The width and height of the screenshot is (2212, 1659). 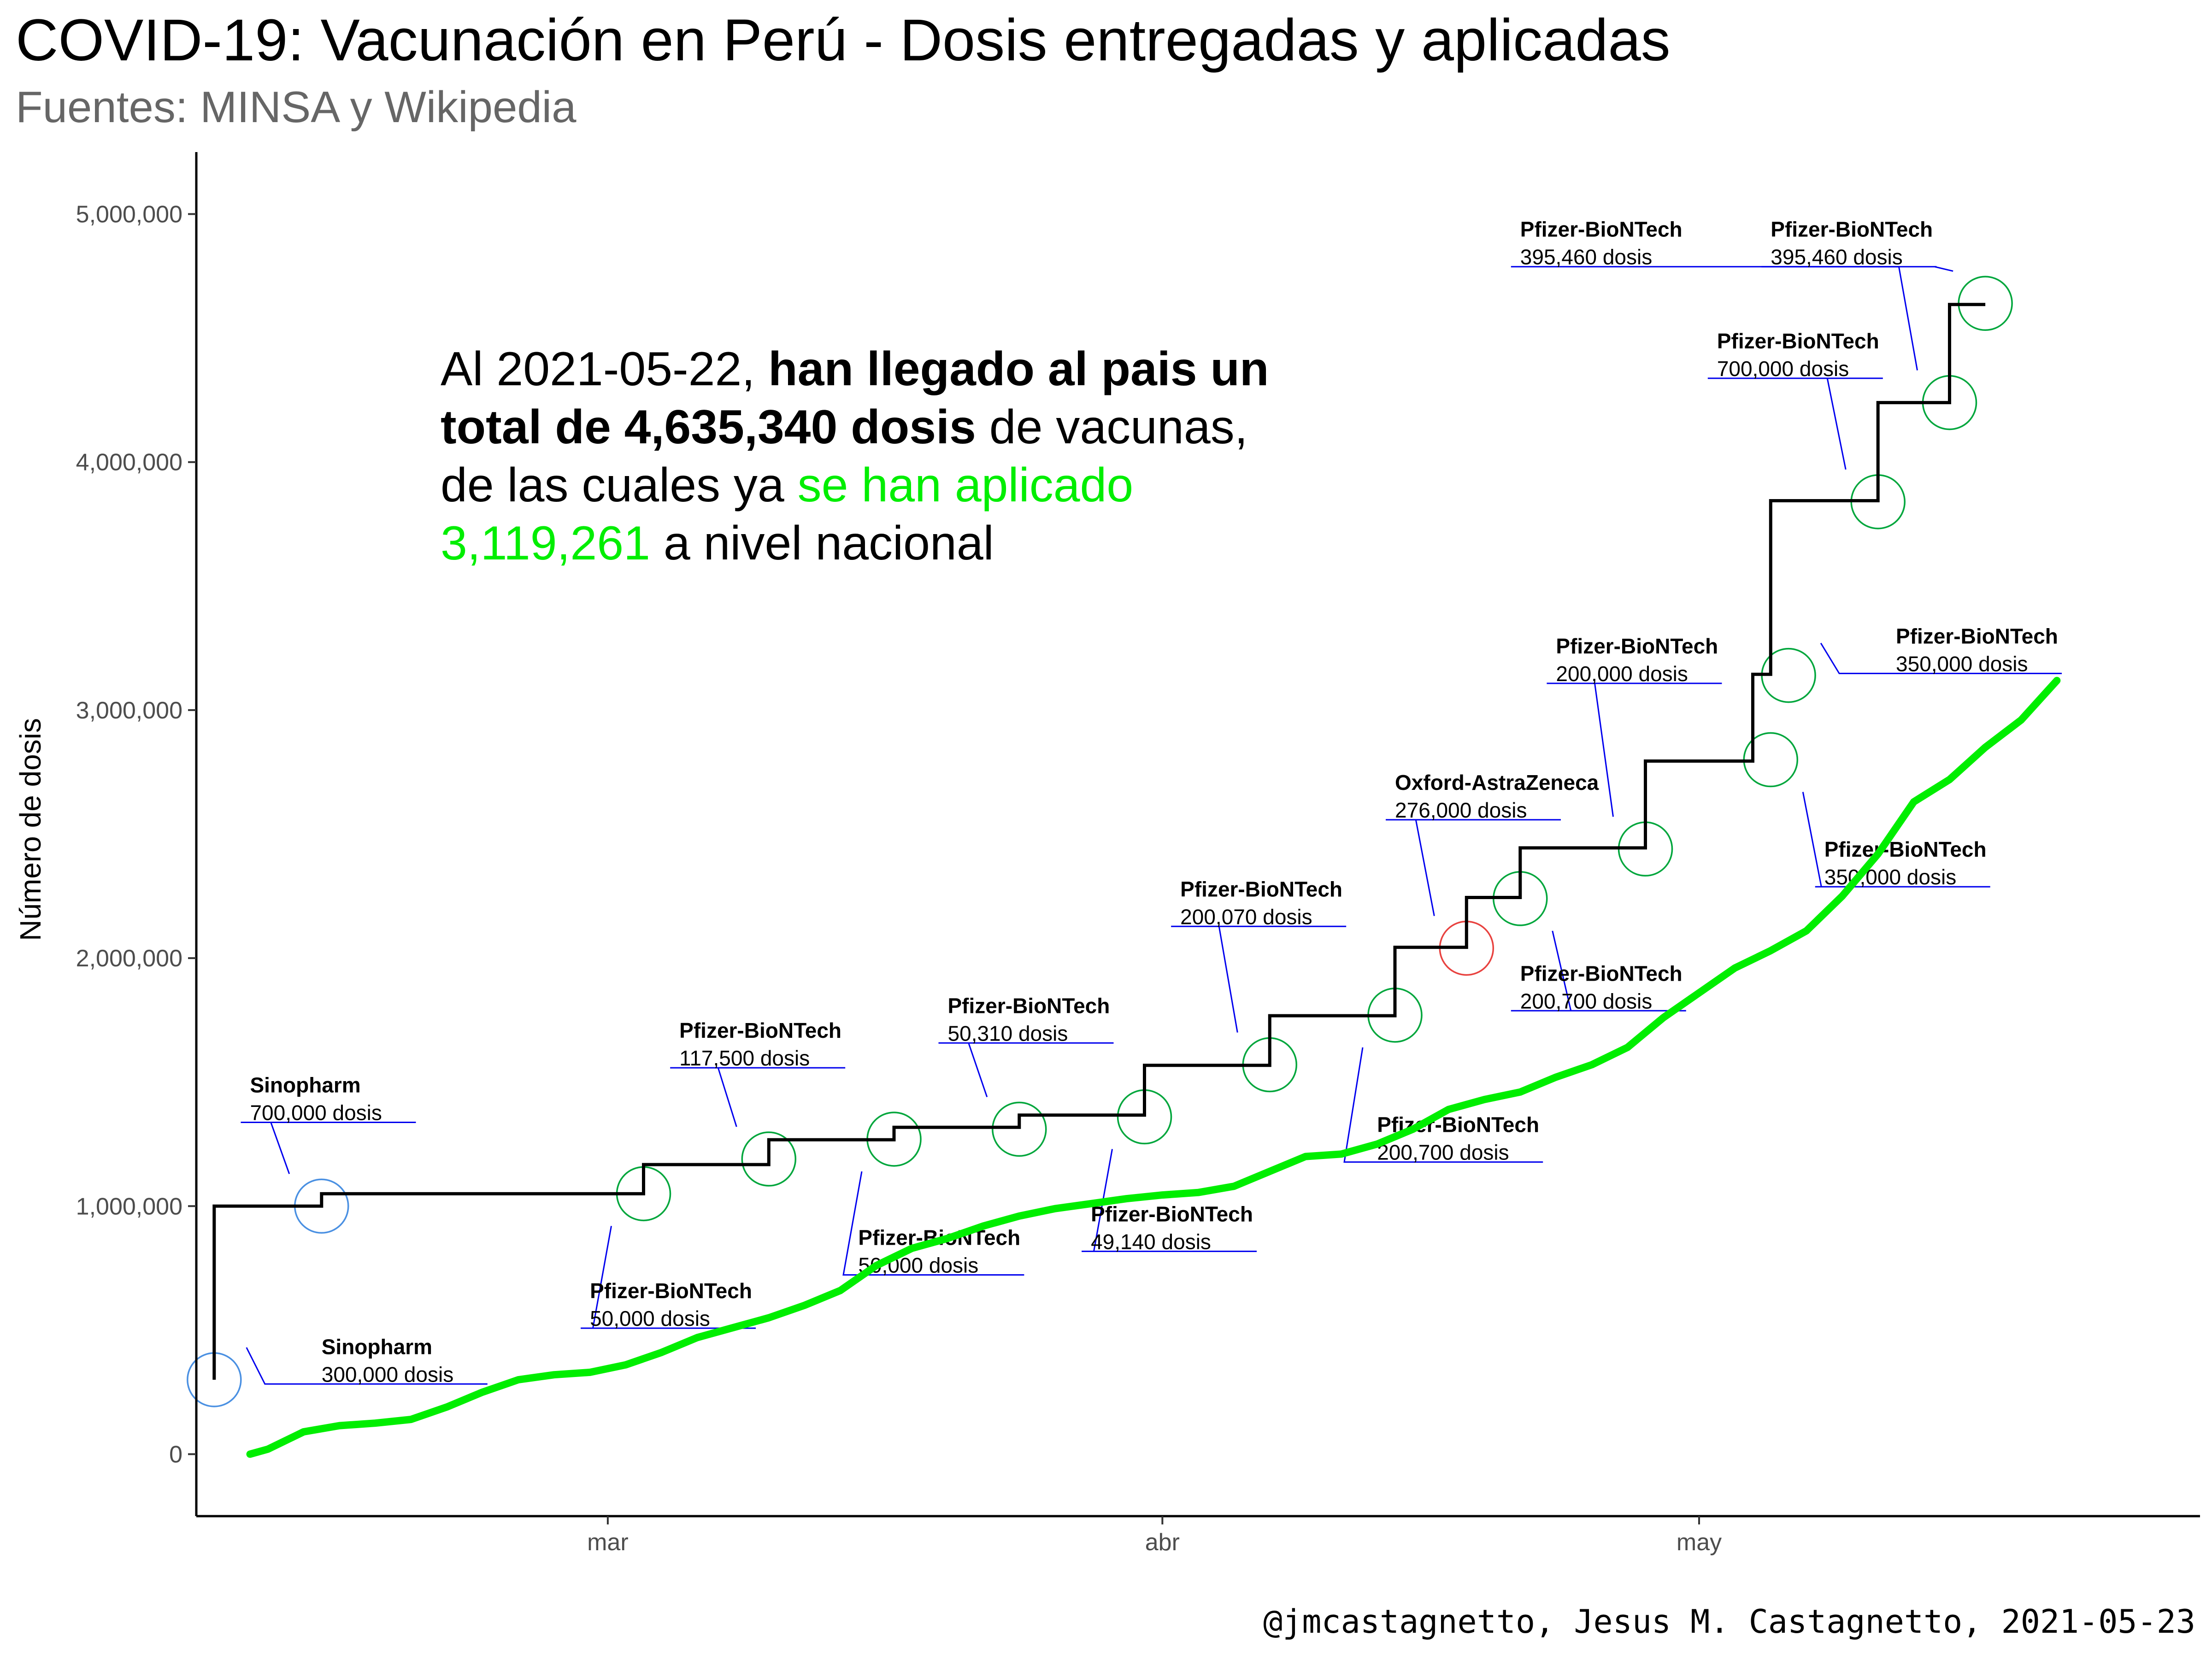 What do you see at coordinates (30, 829) in the screenshot?
I see `y-axis-label: Número de dosis` at bounding box center [30, 829].